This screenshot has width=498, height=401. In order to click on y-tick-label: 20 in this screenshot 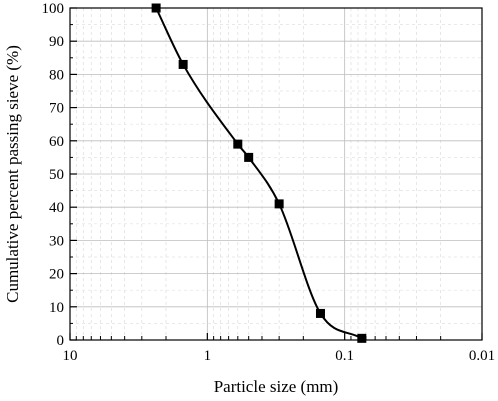, I will do `click(56, 275)`.